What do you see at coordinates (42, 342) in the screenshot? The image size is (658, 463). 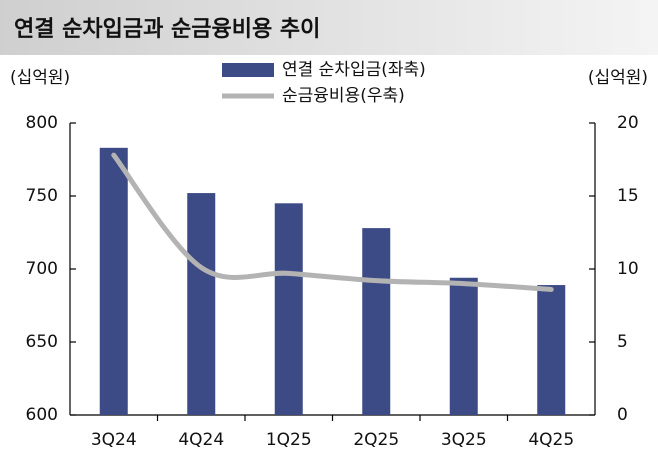 I see `y-tick-label: 650` at bounding box center [42, 342].